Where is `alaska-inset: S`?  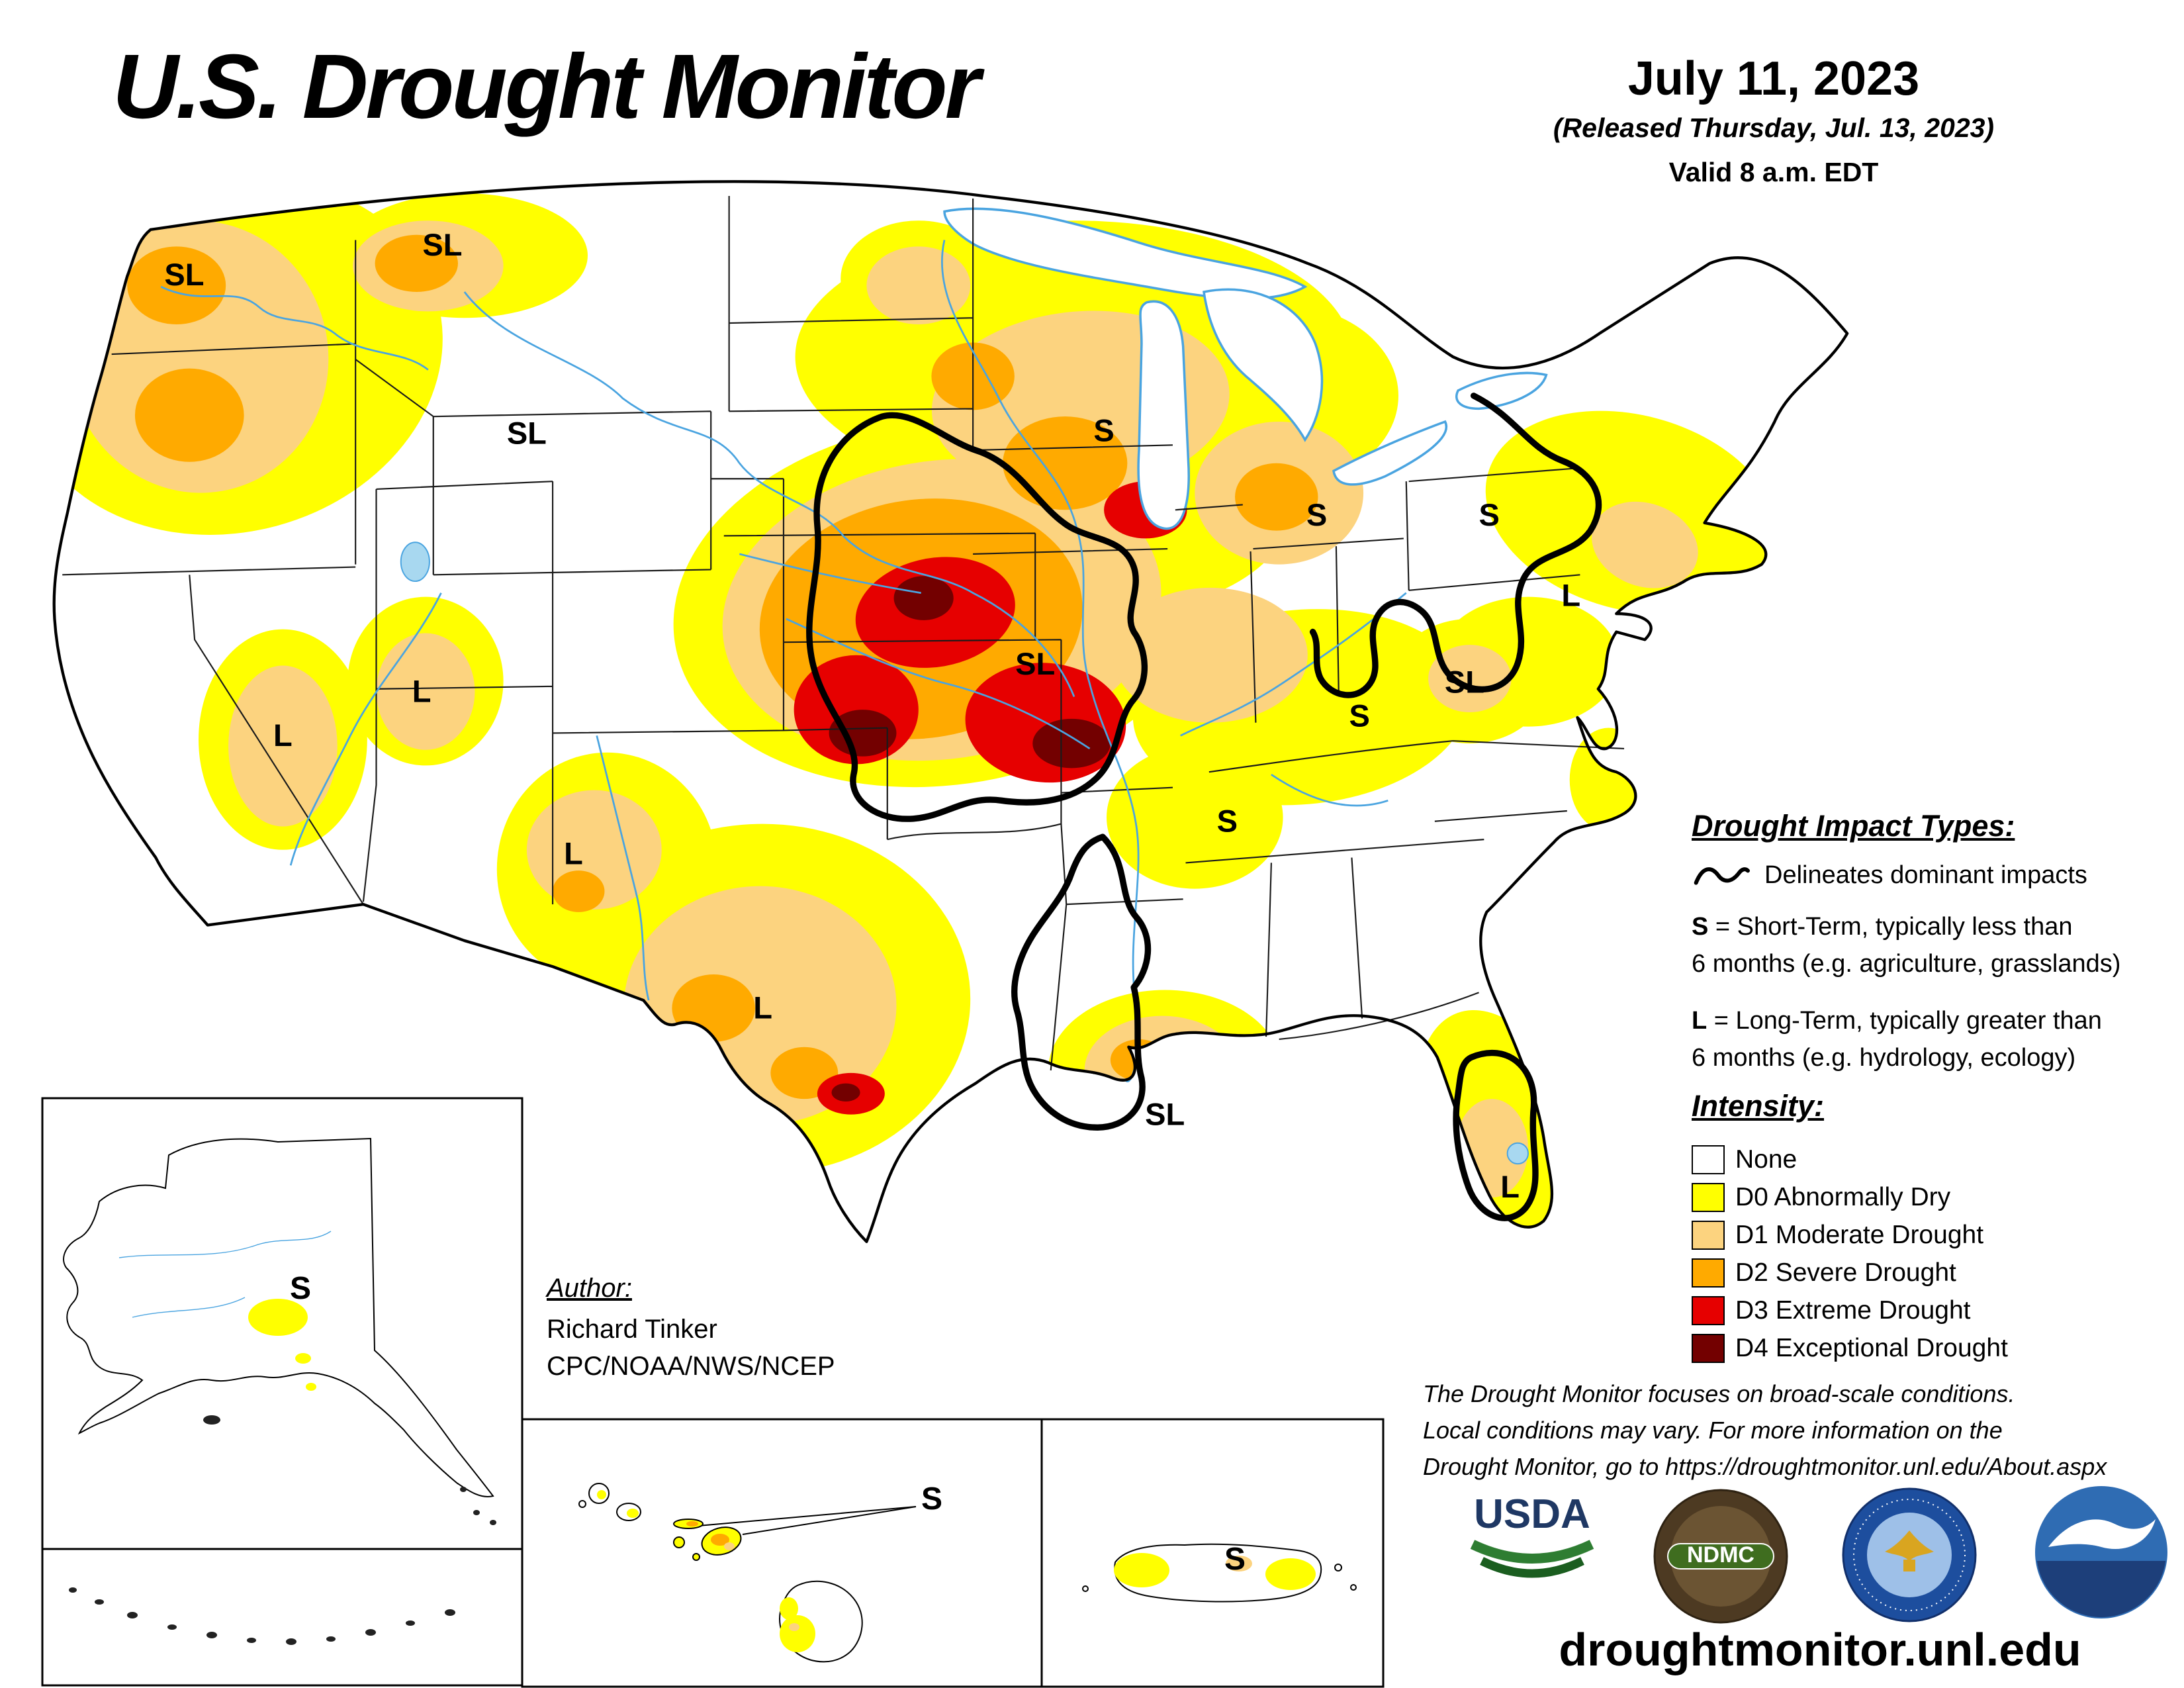
alaska-inset: S is located at coordinates (282, 1392).